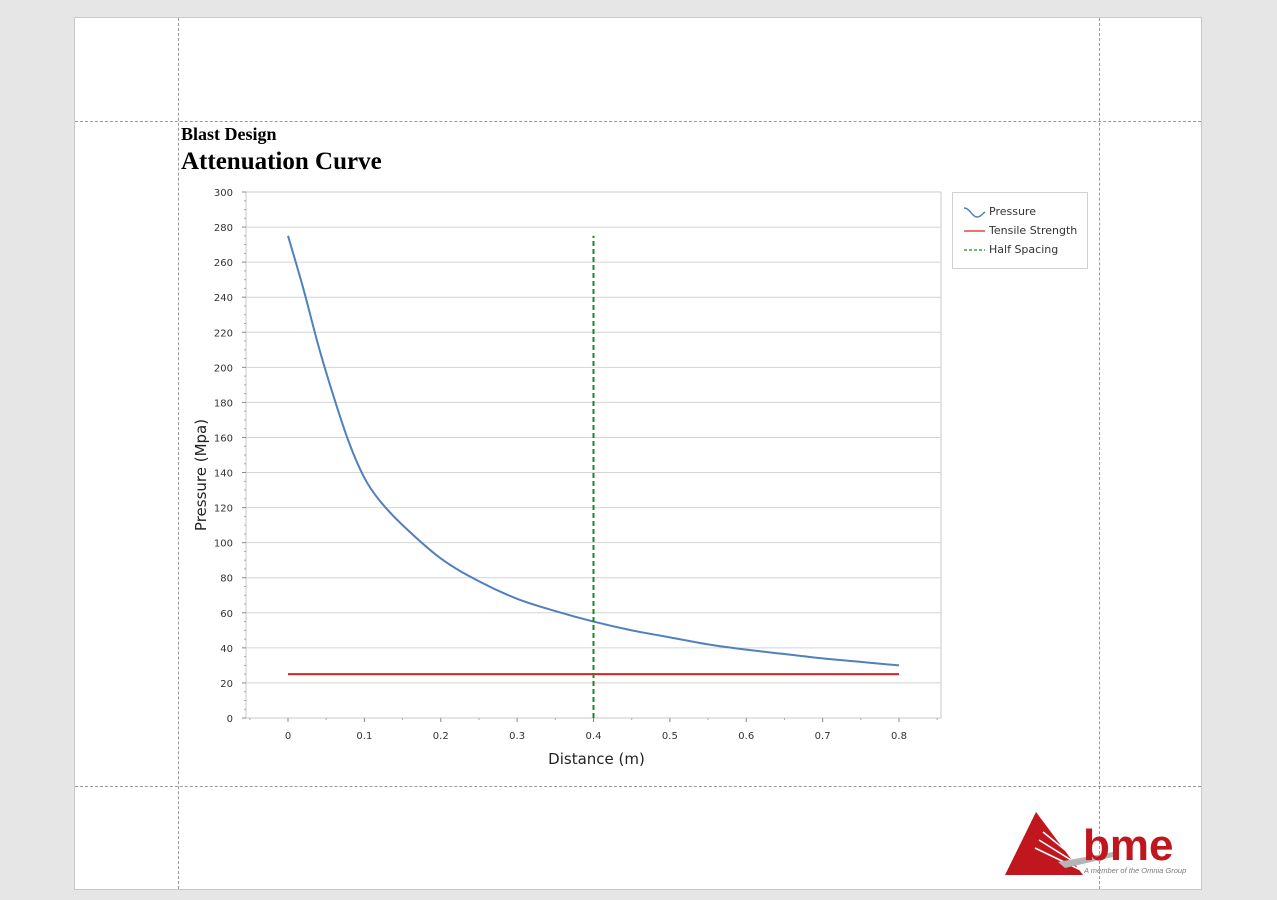 This screenshot has width=1277, height=900. What do you see at coordinates (670, 736) in the screenshot?
I see `x-tick-label: 0.5` at bounding box center [670, 736].